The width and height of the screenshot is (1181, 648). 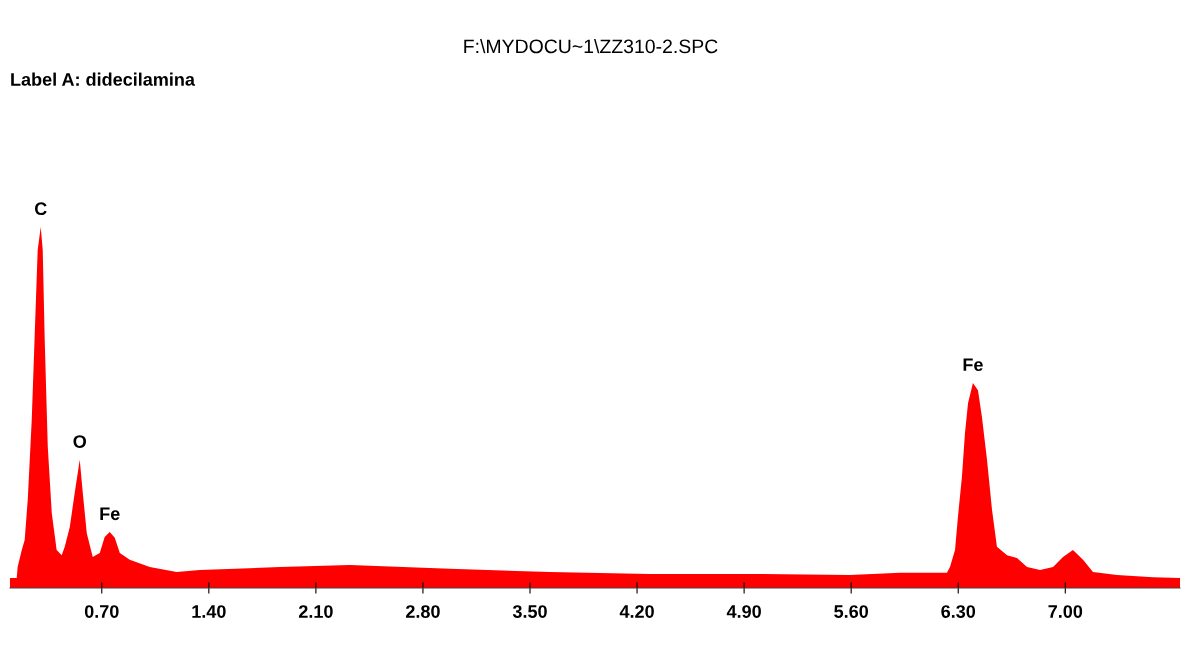 What do you see at coordinates (529, 611) in the screenshot?
I see `x-tick-label: 3.50` at bounding box center [529, 611].